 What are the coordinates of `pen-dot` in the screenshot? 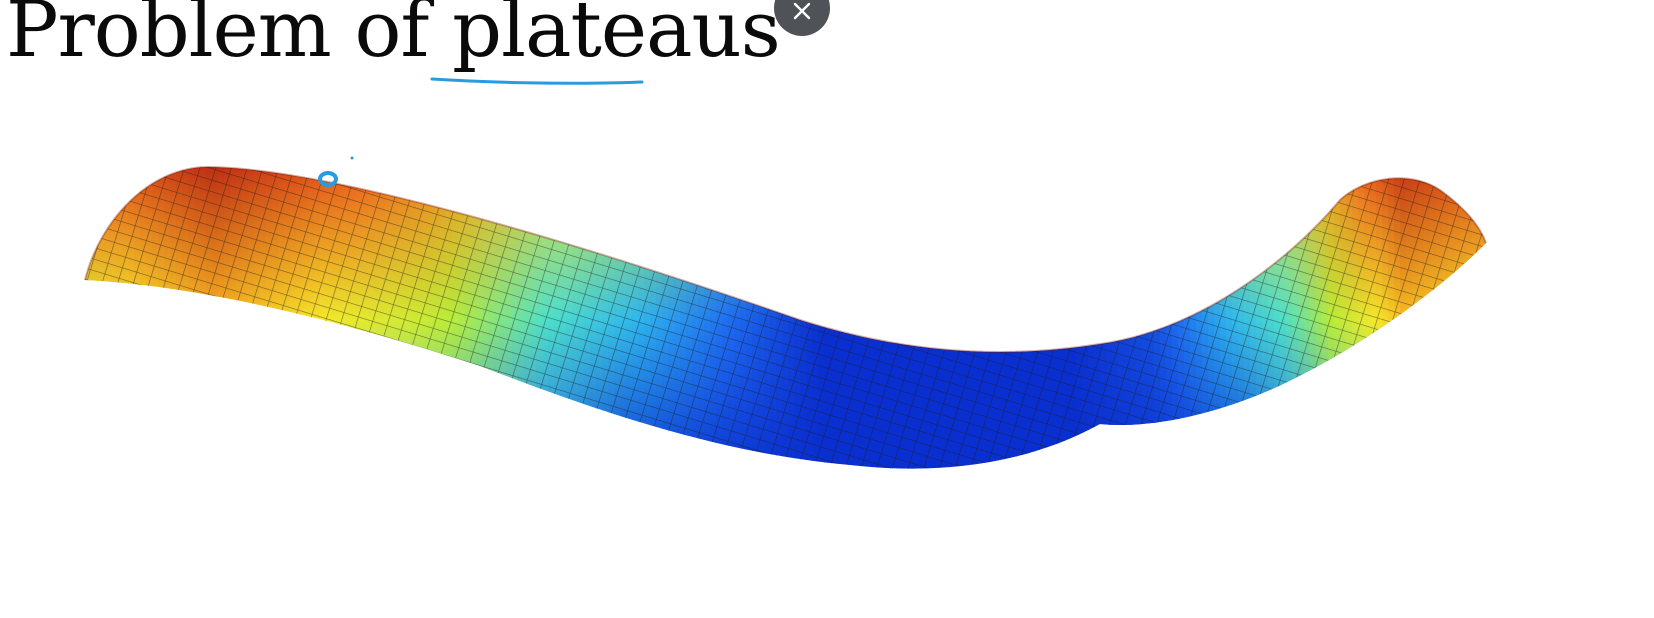 It's located at (352, 158).